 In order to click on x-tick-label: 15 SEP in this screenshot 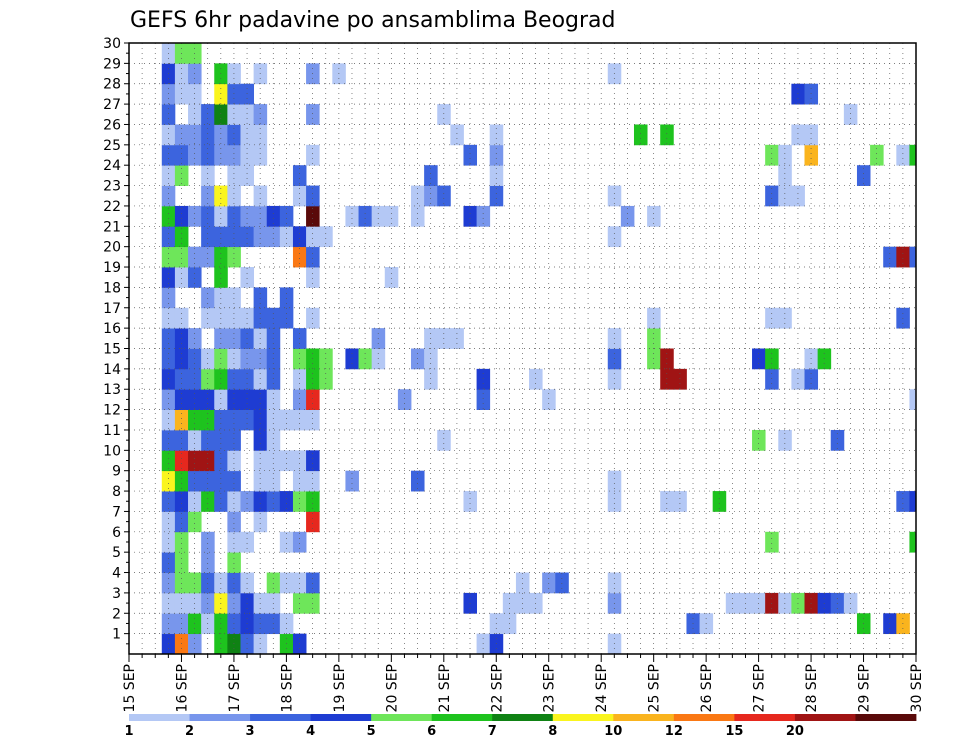, I will do `click(130, 688)`.